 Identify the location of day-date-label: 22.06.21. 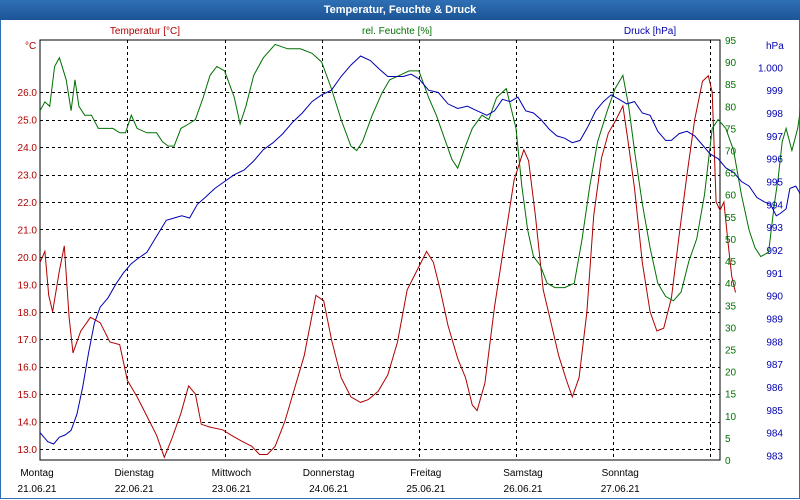
(134, 489).